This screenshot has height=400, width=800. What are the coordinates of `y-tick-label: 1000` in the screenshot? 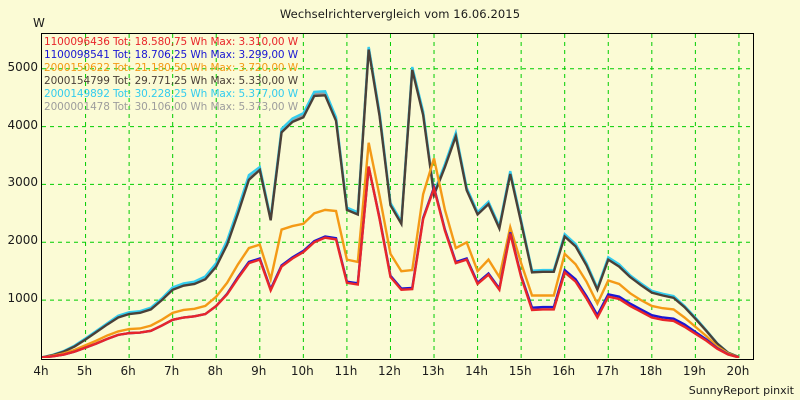 It's located at (22, 298).